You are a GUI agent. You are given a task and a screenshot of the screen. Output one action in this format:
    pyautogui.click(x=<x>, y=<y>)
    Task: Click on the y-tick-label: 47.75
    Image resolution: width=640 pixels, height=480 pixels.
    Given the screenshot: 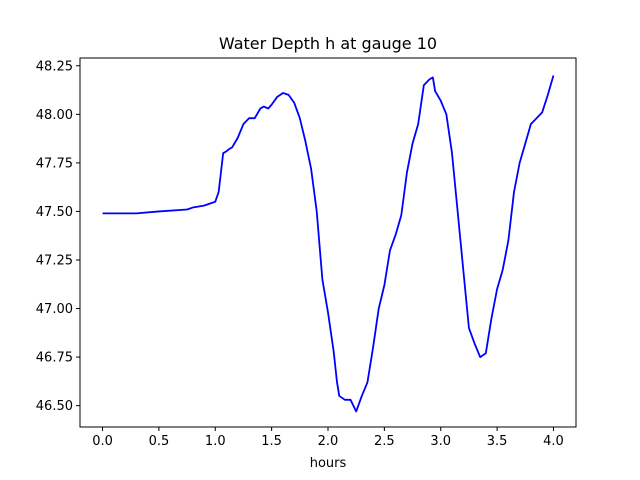 What is the action you would take?
    pyautogui.click(x=54, y=163)
    